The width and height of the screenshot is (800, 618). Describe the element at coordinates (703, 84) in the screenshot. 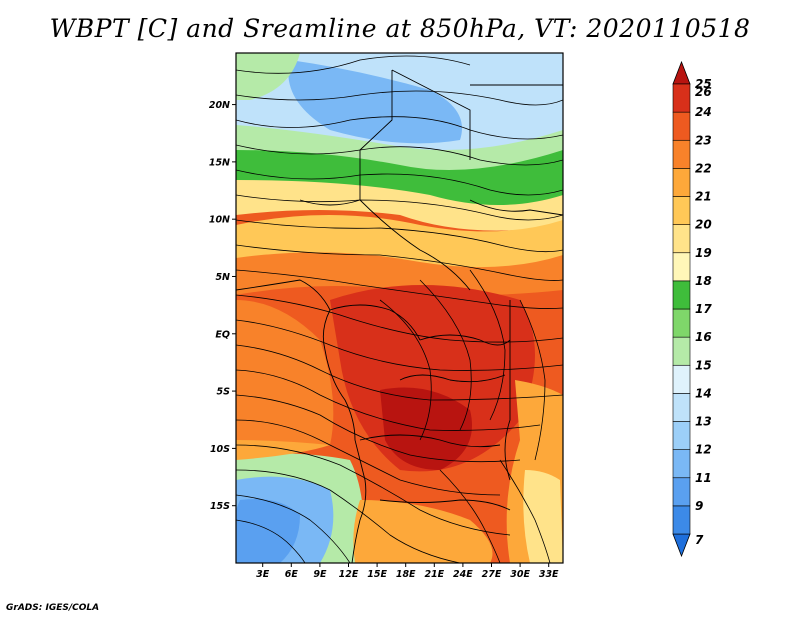

I see `colorbar-label: 25` at that location.